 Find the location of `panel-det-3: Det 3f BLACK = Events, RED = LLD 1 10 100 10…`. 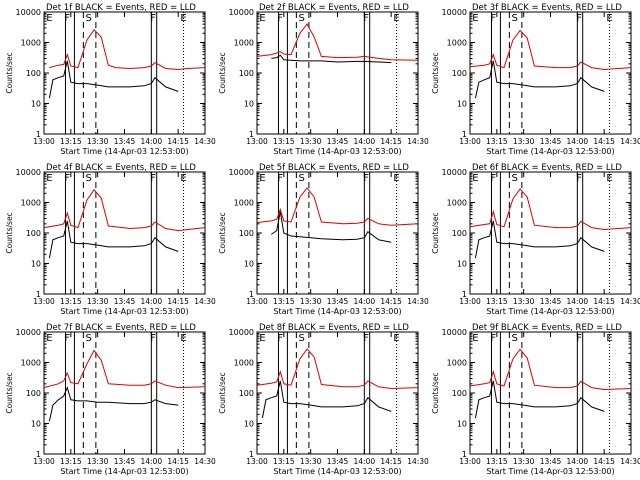

panel-det-3: Det 3f BLACK = Events, RED = LLD 1 10 100 10… is located at coordinates (535, 79).